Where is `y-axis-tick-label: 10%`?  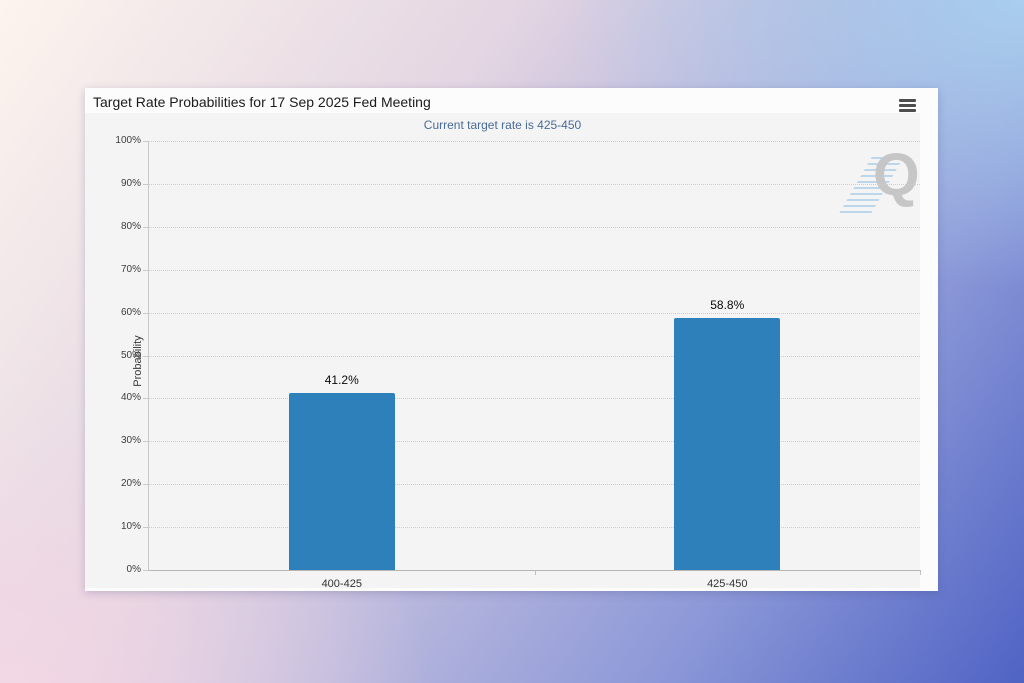 y-axis-tick-label: 10% is located at coordinates (130, 527).